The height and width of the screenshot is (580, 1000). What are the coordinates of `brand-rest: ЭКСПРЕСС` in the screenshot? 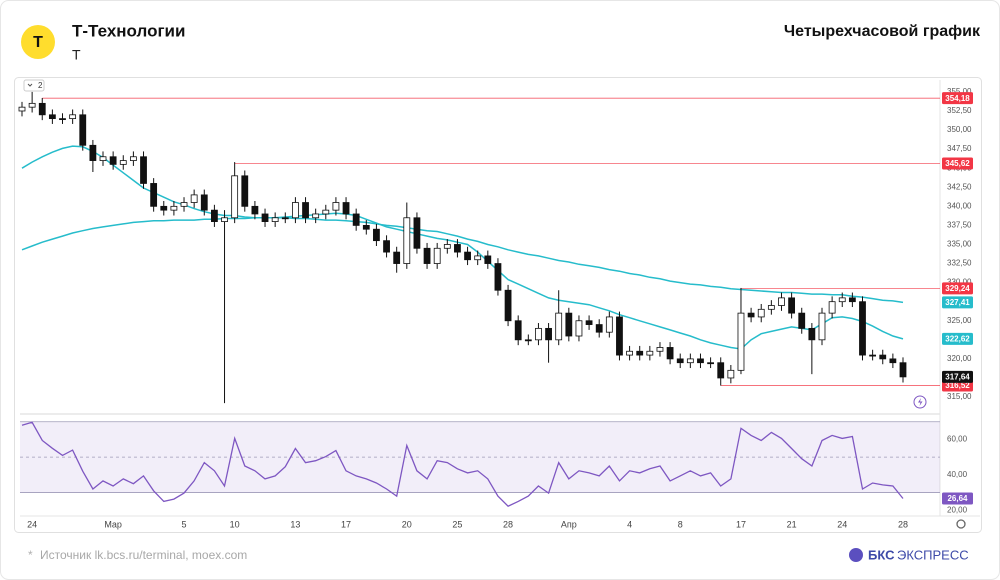 It's located at (933, 554).